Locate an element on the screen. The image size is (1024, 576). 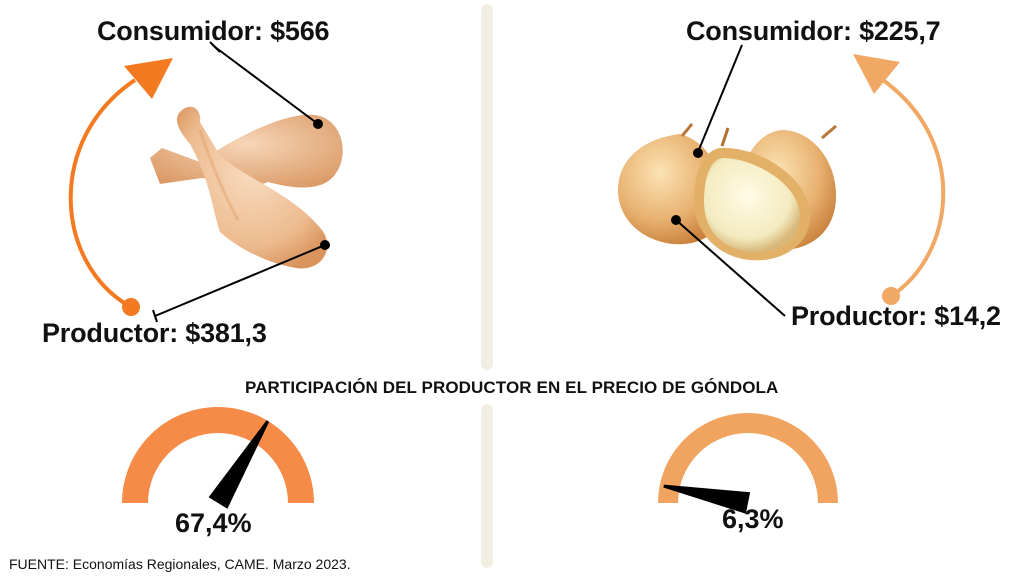
bottom-divider is located at coordinates (487, 486).